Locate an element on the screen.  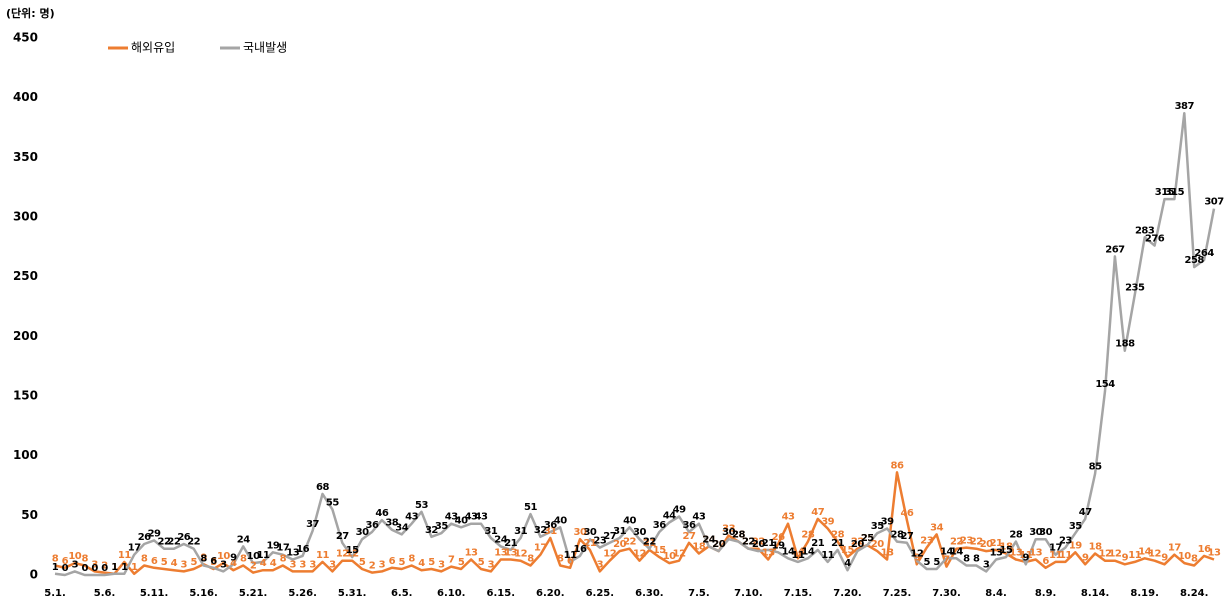
data-label: 0 is located at coordinates (104, 568).